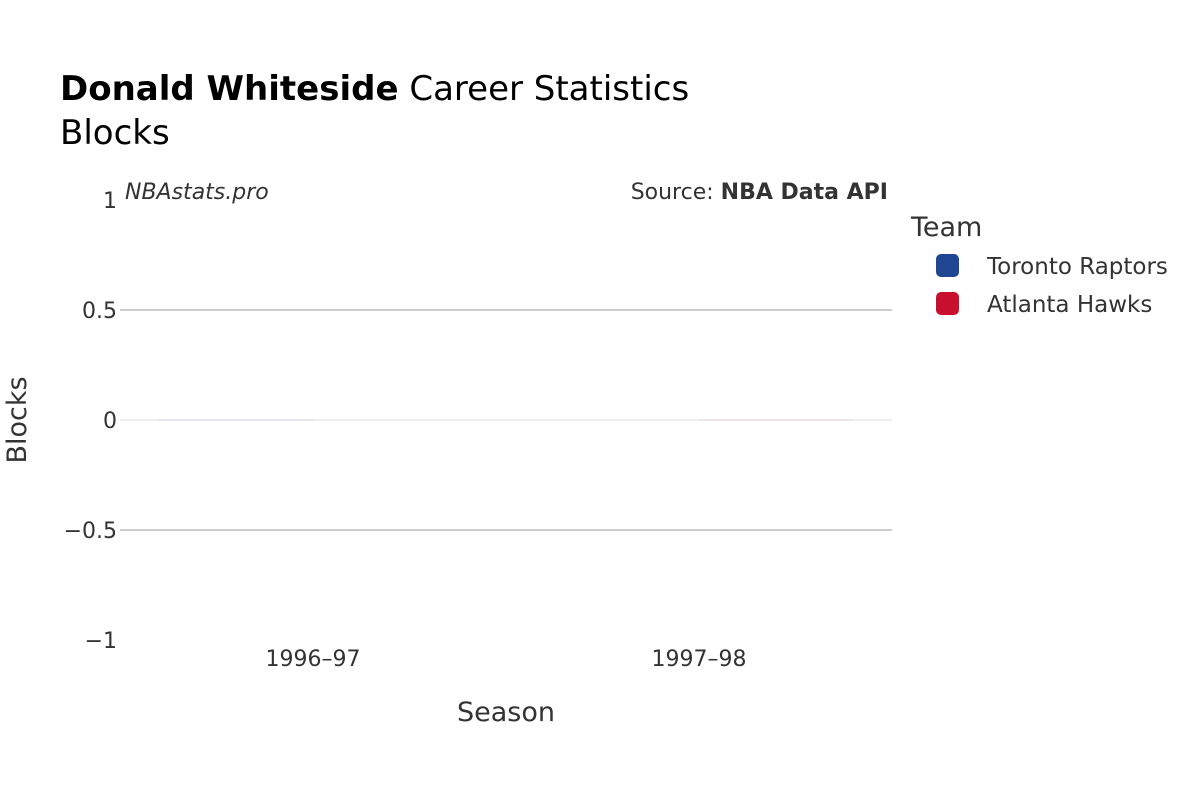  I want to click on watermark: NBAstats.pro, so click(197, 192).